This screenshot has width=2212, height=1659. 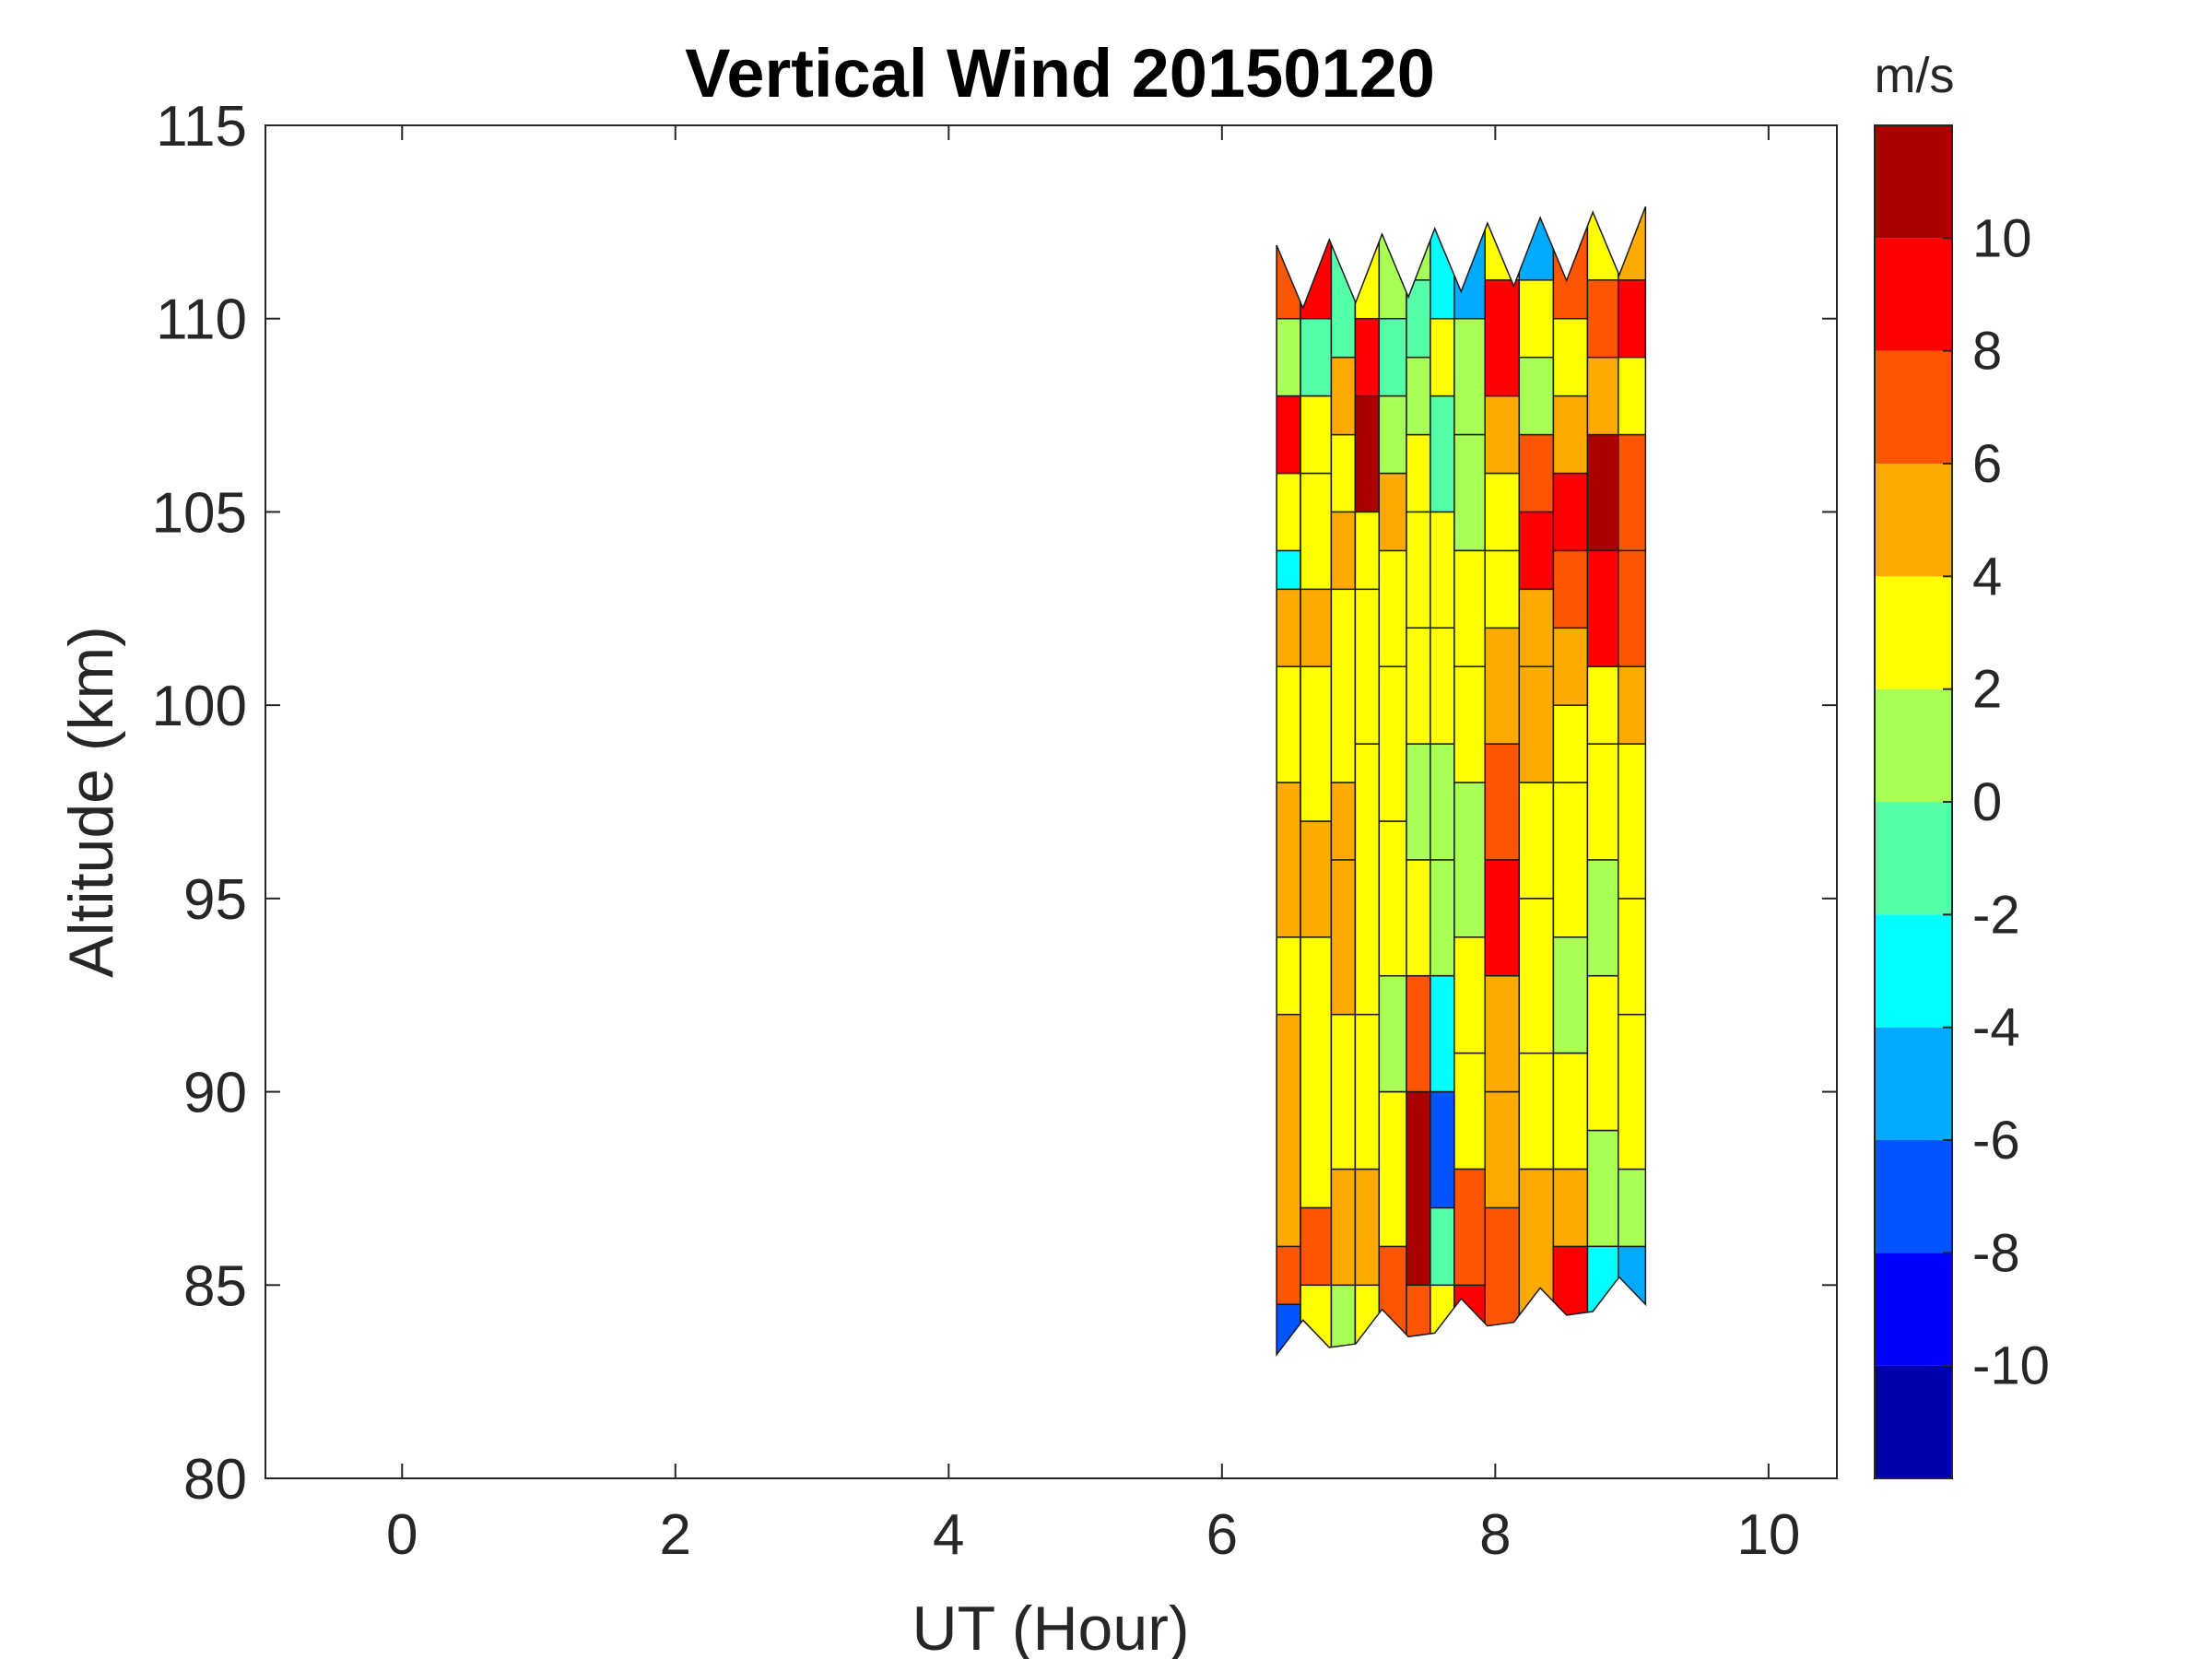 What do you see at coordinates (1987, 576) in the screenshot?
I see `colorbar-tick-label: 4` at bounding box center [1987, 576].